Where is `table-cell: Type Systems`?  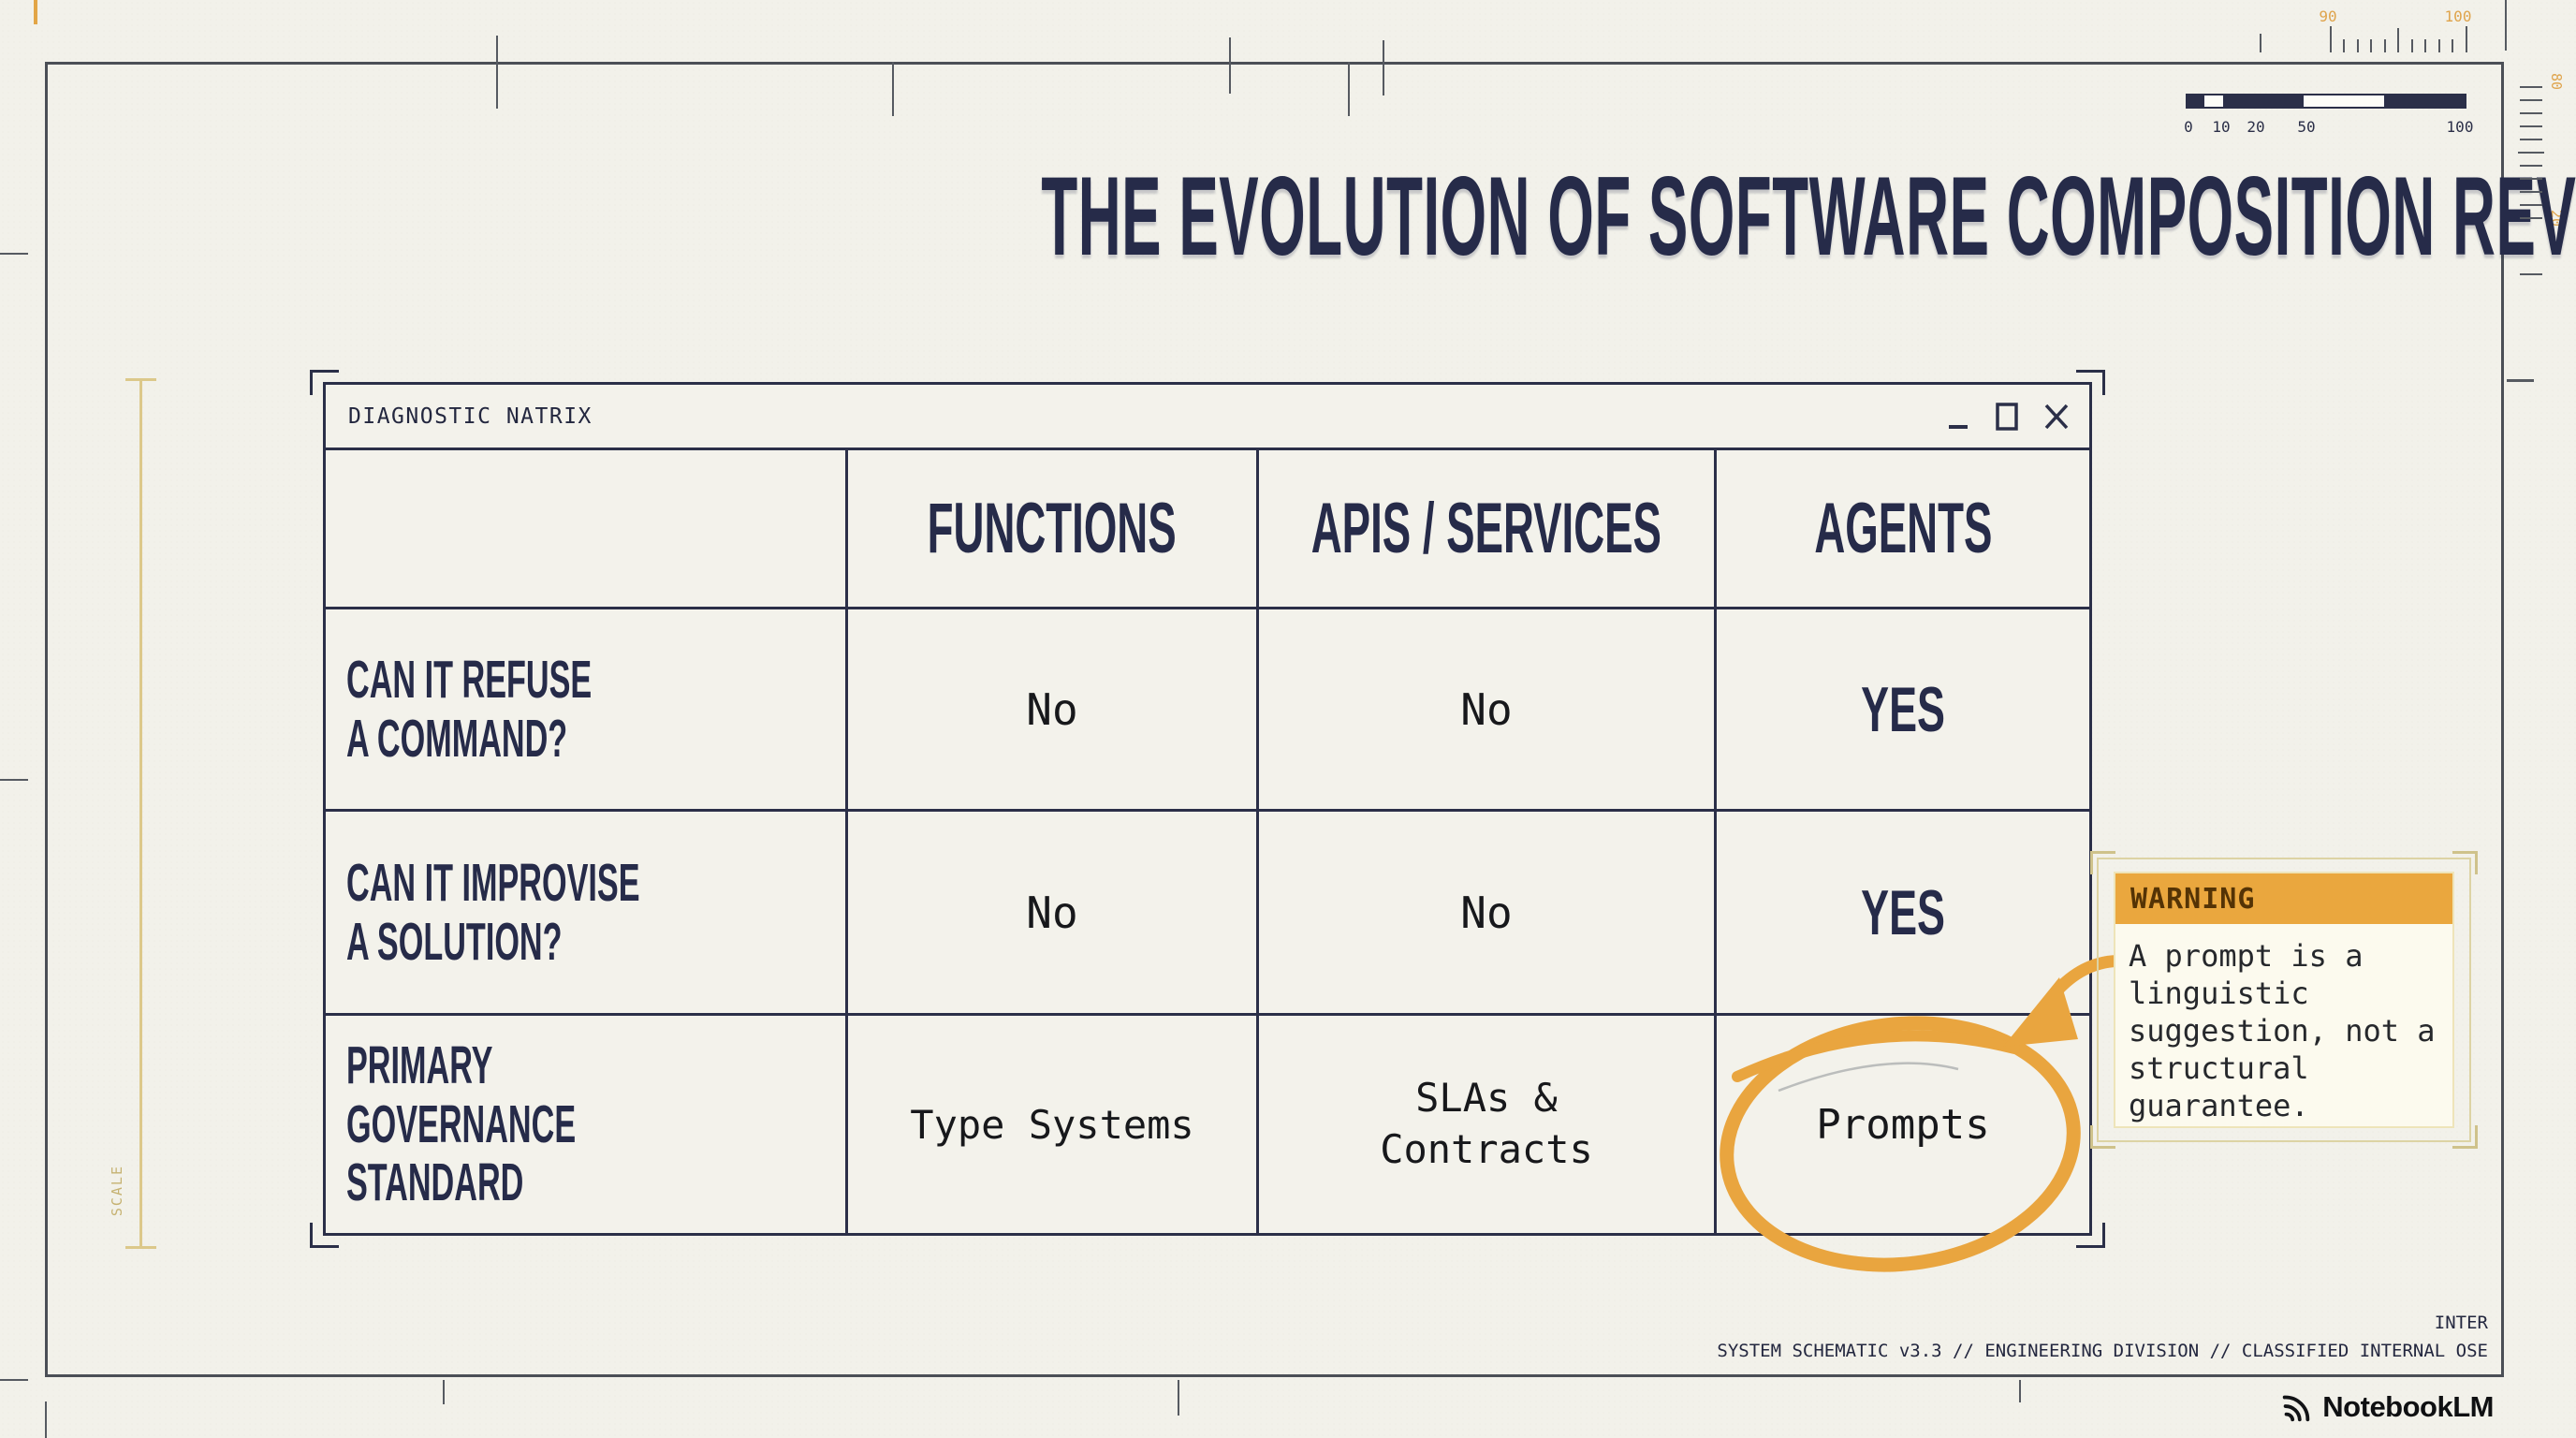 table-cell: Type Systems is located at coordinates (1053, 1124).